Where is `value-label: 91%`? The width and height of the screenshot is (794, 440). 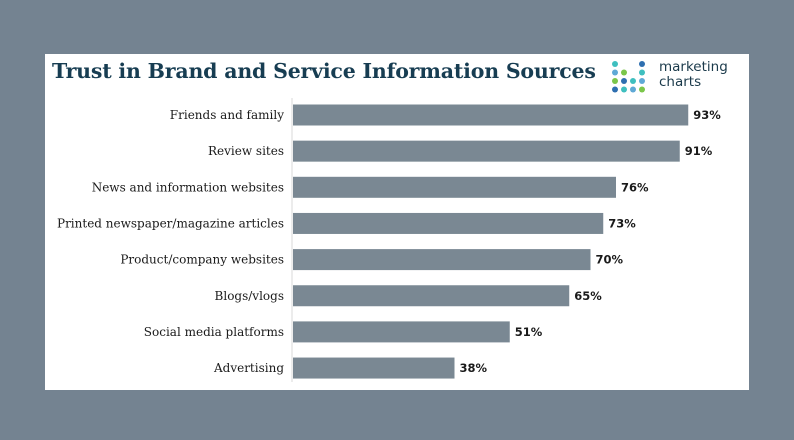
value-label: 91% is located at coordinates (699, 151).